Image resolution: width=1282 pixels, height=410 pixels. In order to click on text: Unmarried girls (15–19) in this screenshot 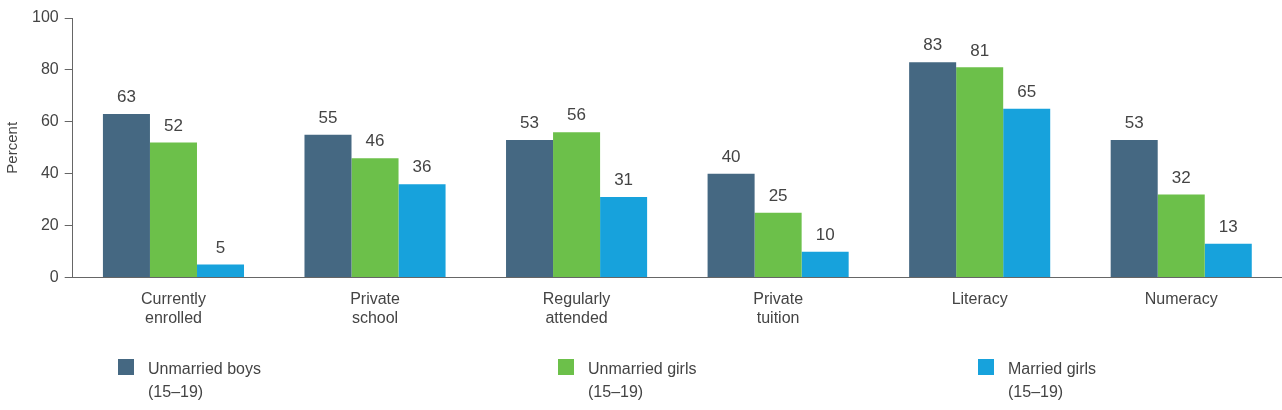, I will do `click(642, 380)`.